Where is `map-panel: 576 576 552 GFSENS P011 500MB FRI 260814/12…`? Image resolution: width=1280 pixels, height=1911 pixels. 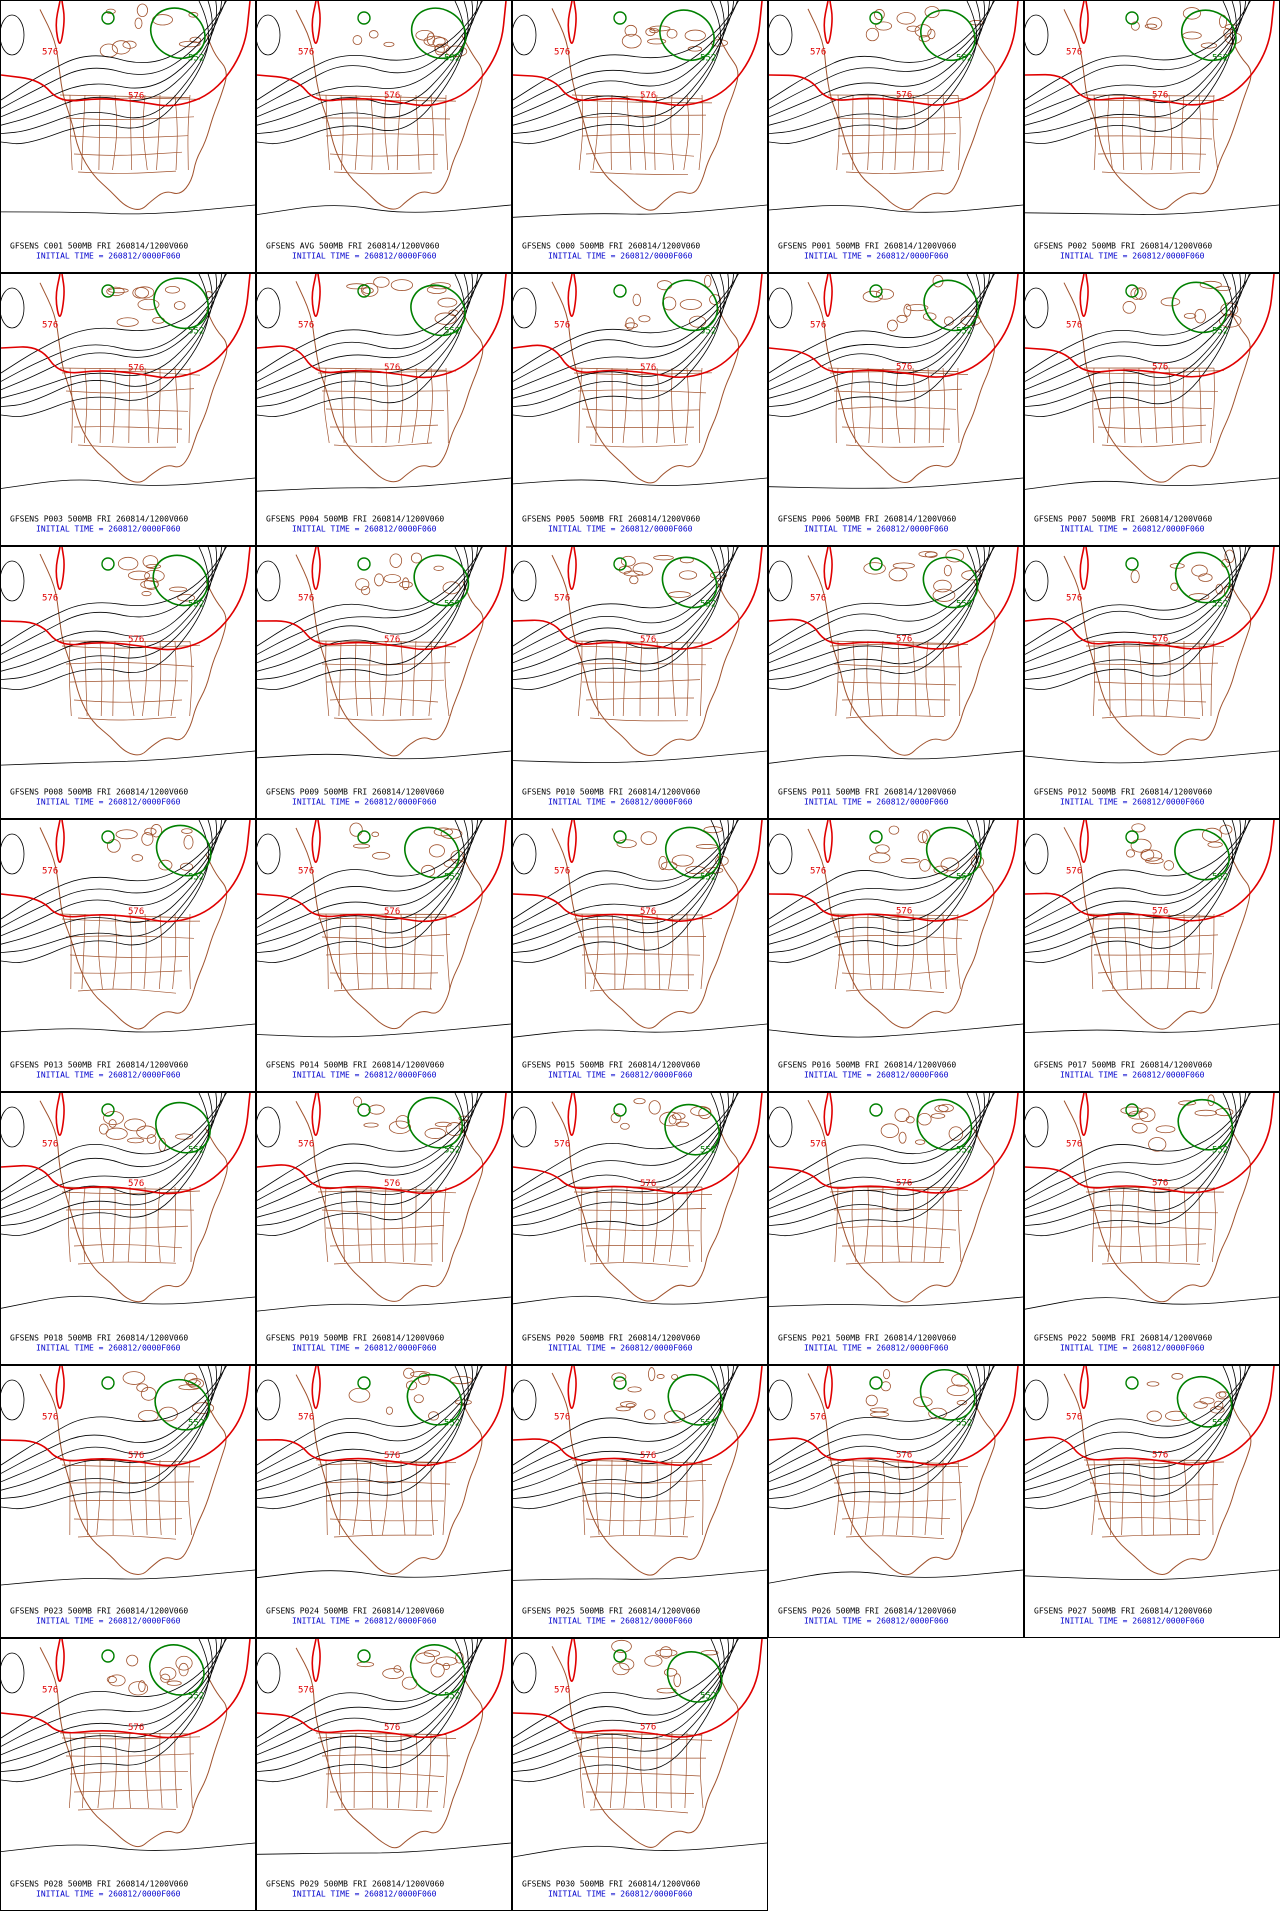 map-panel: 576 576 552 GFSENS P011 500MB FRI 260814/12… is located at coordinates (896, 682).